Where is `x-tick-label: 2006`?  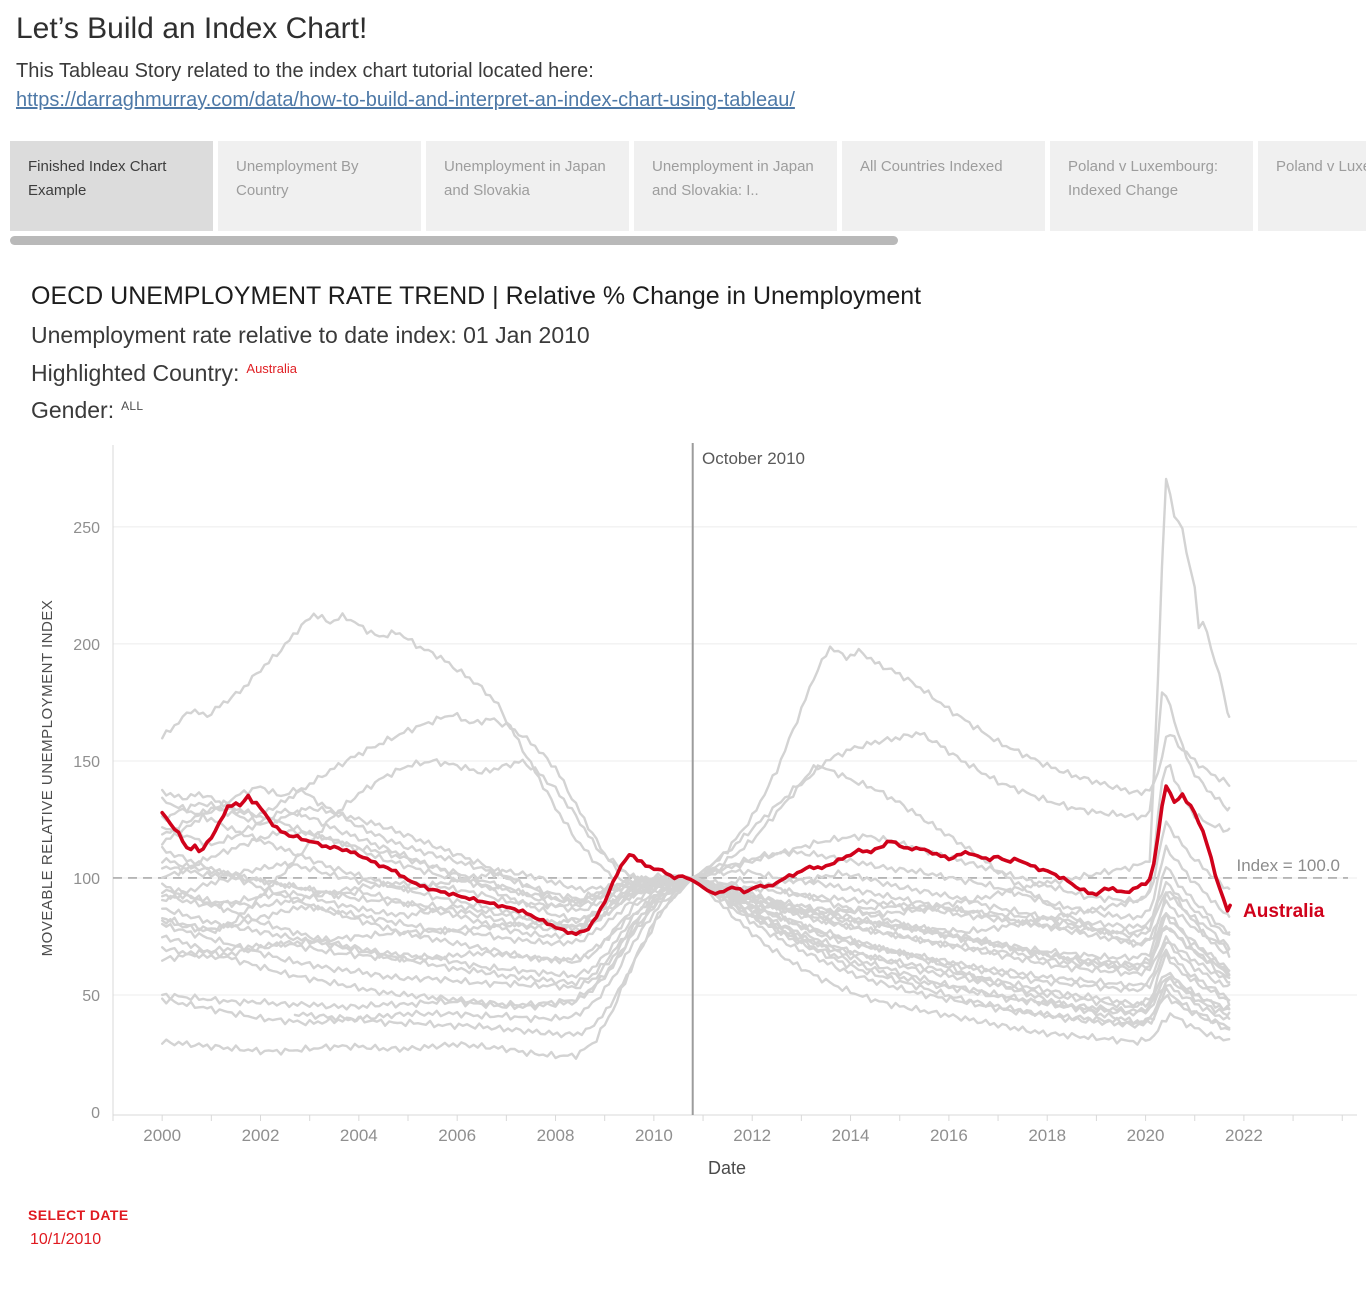
x-tick-label: 2006 is located at coordinates (457, 1135).